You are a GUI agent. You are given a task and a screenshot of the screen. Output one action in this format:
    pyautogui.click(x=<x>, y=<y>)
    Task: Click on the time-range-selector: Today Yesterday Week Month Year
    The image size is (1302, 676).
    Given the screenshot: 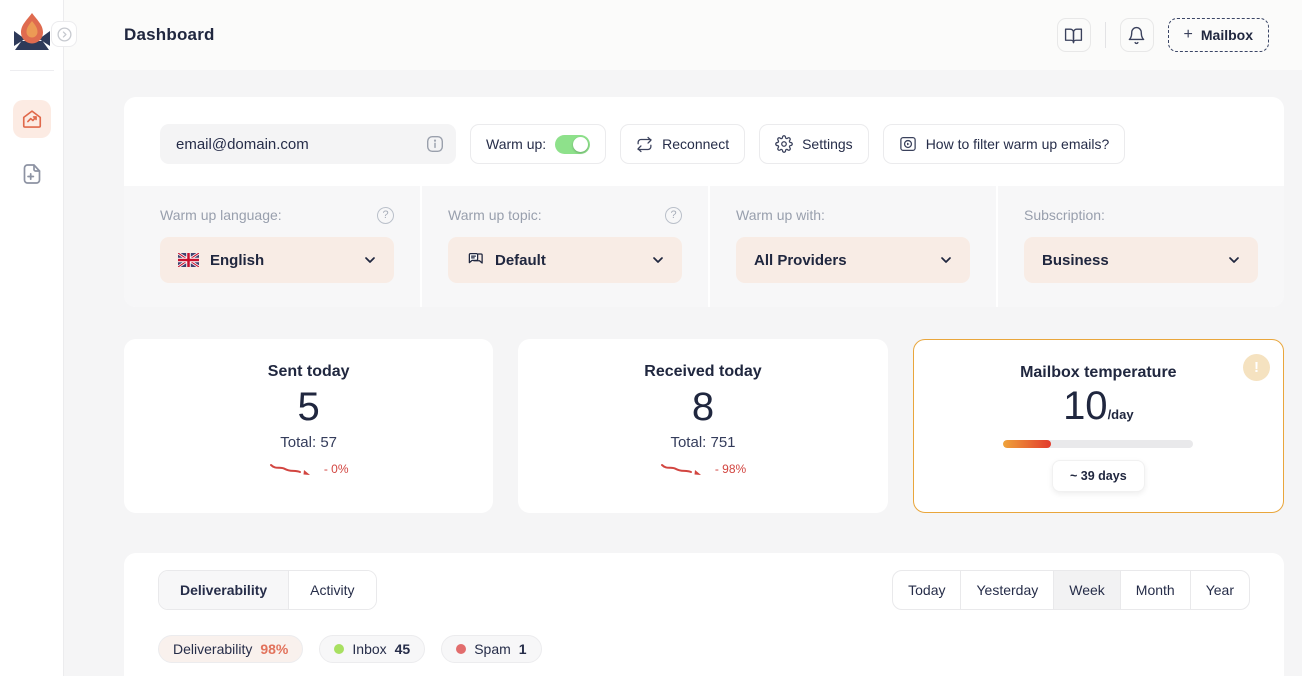 What is the action you would take?
    pyautogui.click(x=1071, y=590)
    